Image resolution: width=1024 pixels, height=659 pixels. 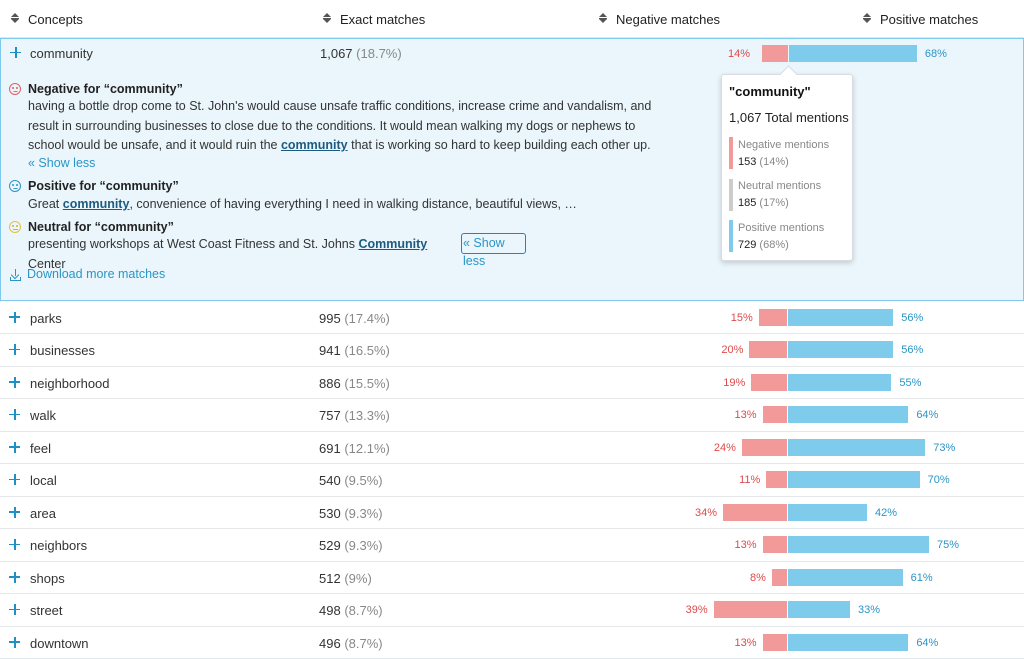 I want to click on negative-percent: 34%, so click(x=697, y=513).